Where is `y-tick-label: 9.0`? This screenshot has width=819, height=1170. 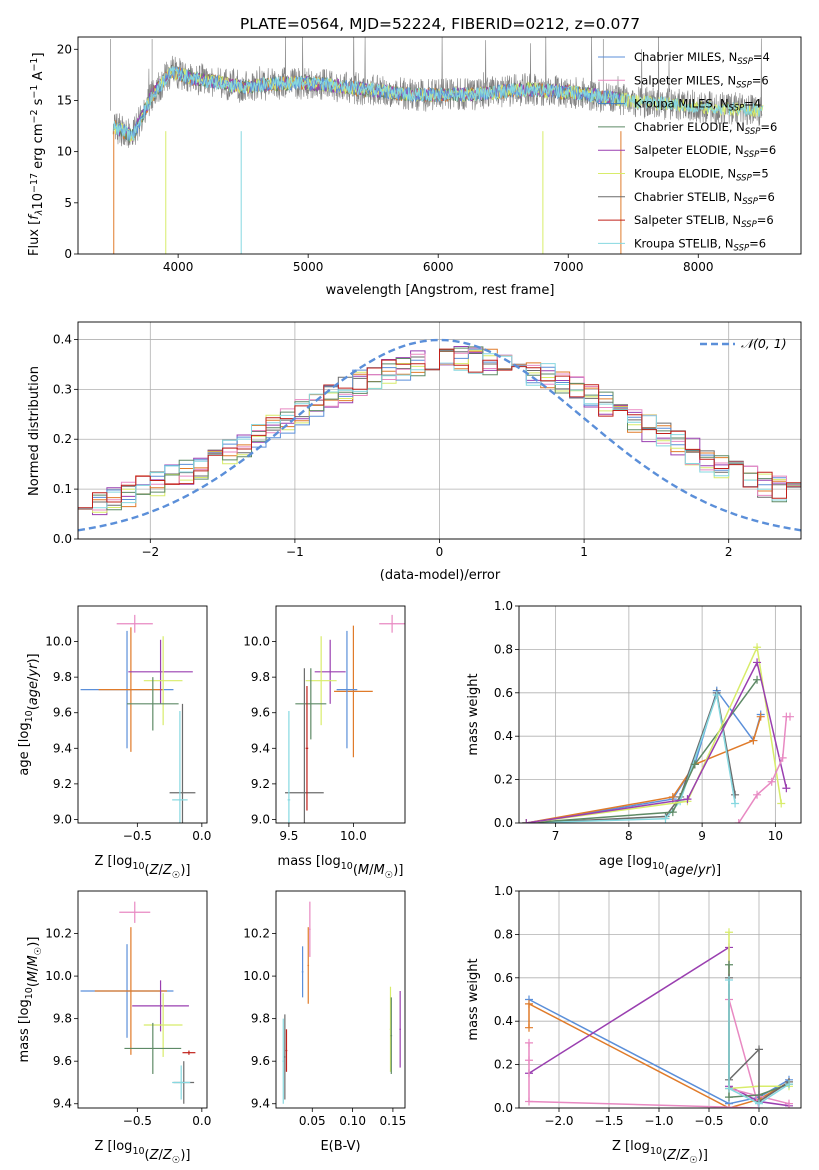
y-tick-label: 9.0 is located at coordinates (260, 819).